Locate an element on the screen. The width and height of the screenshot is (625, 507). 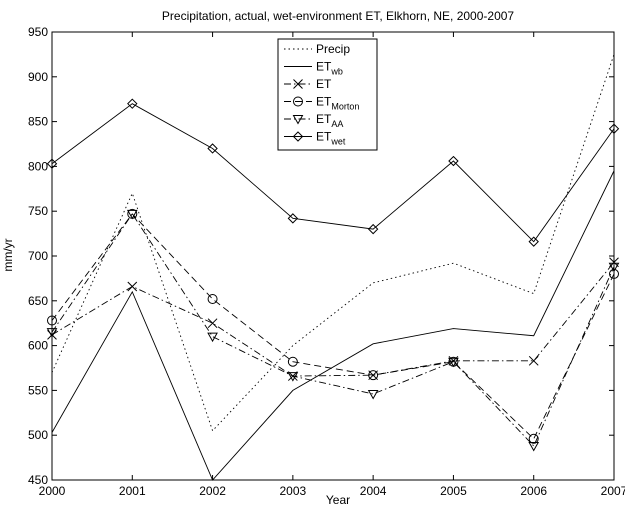
y-tick-label: 700 is located at coordinates (38, 256).